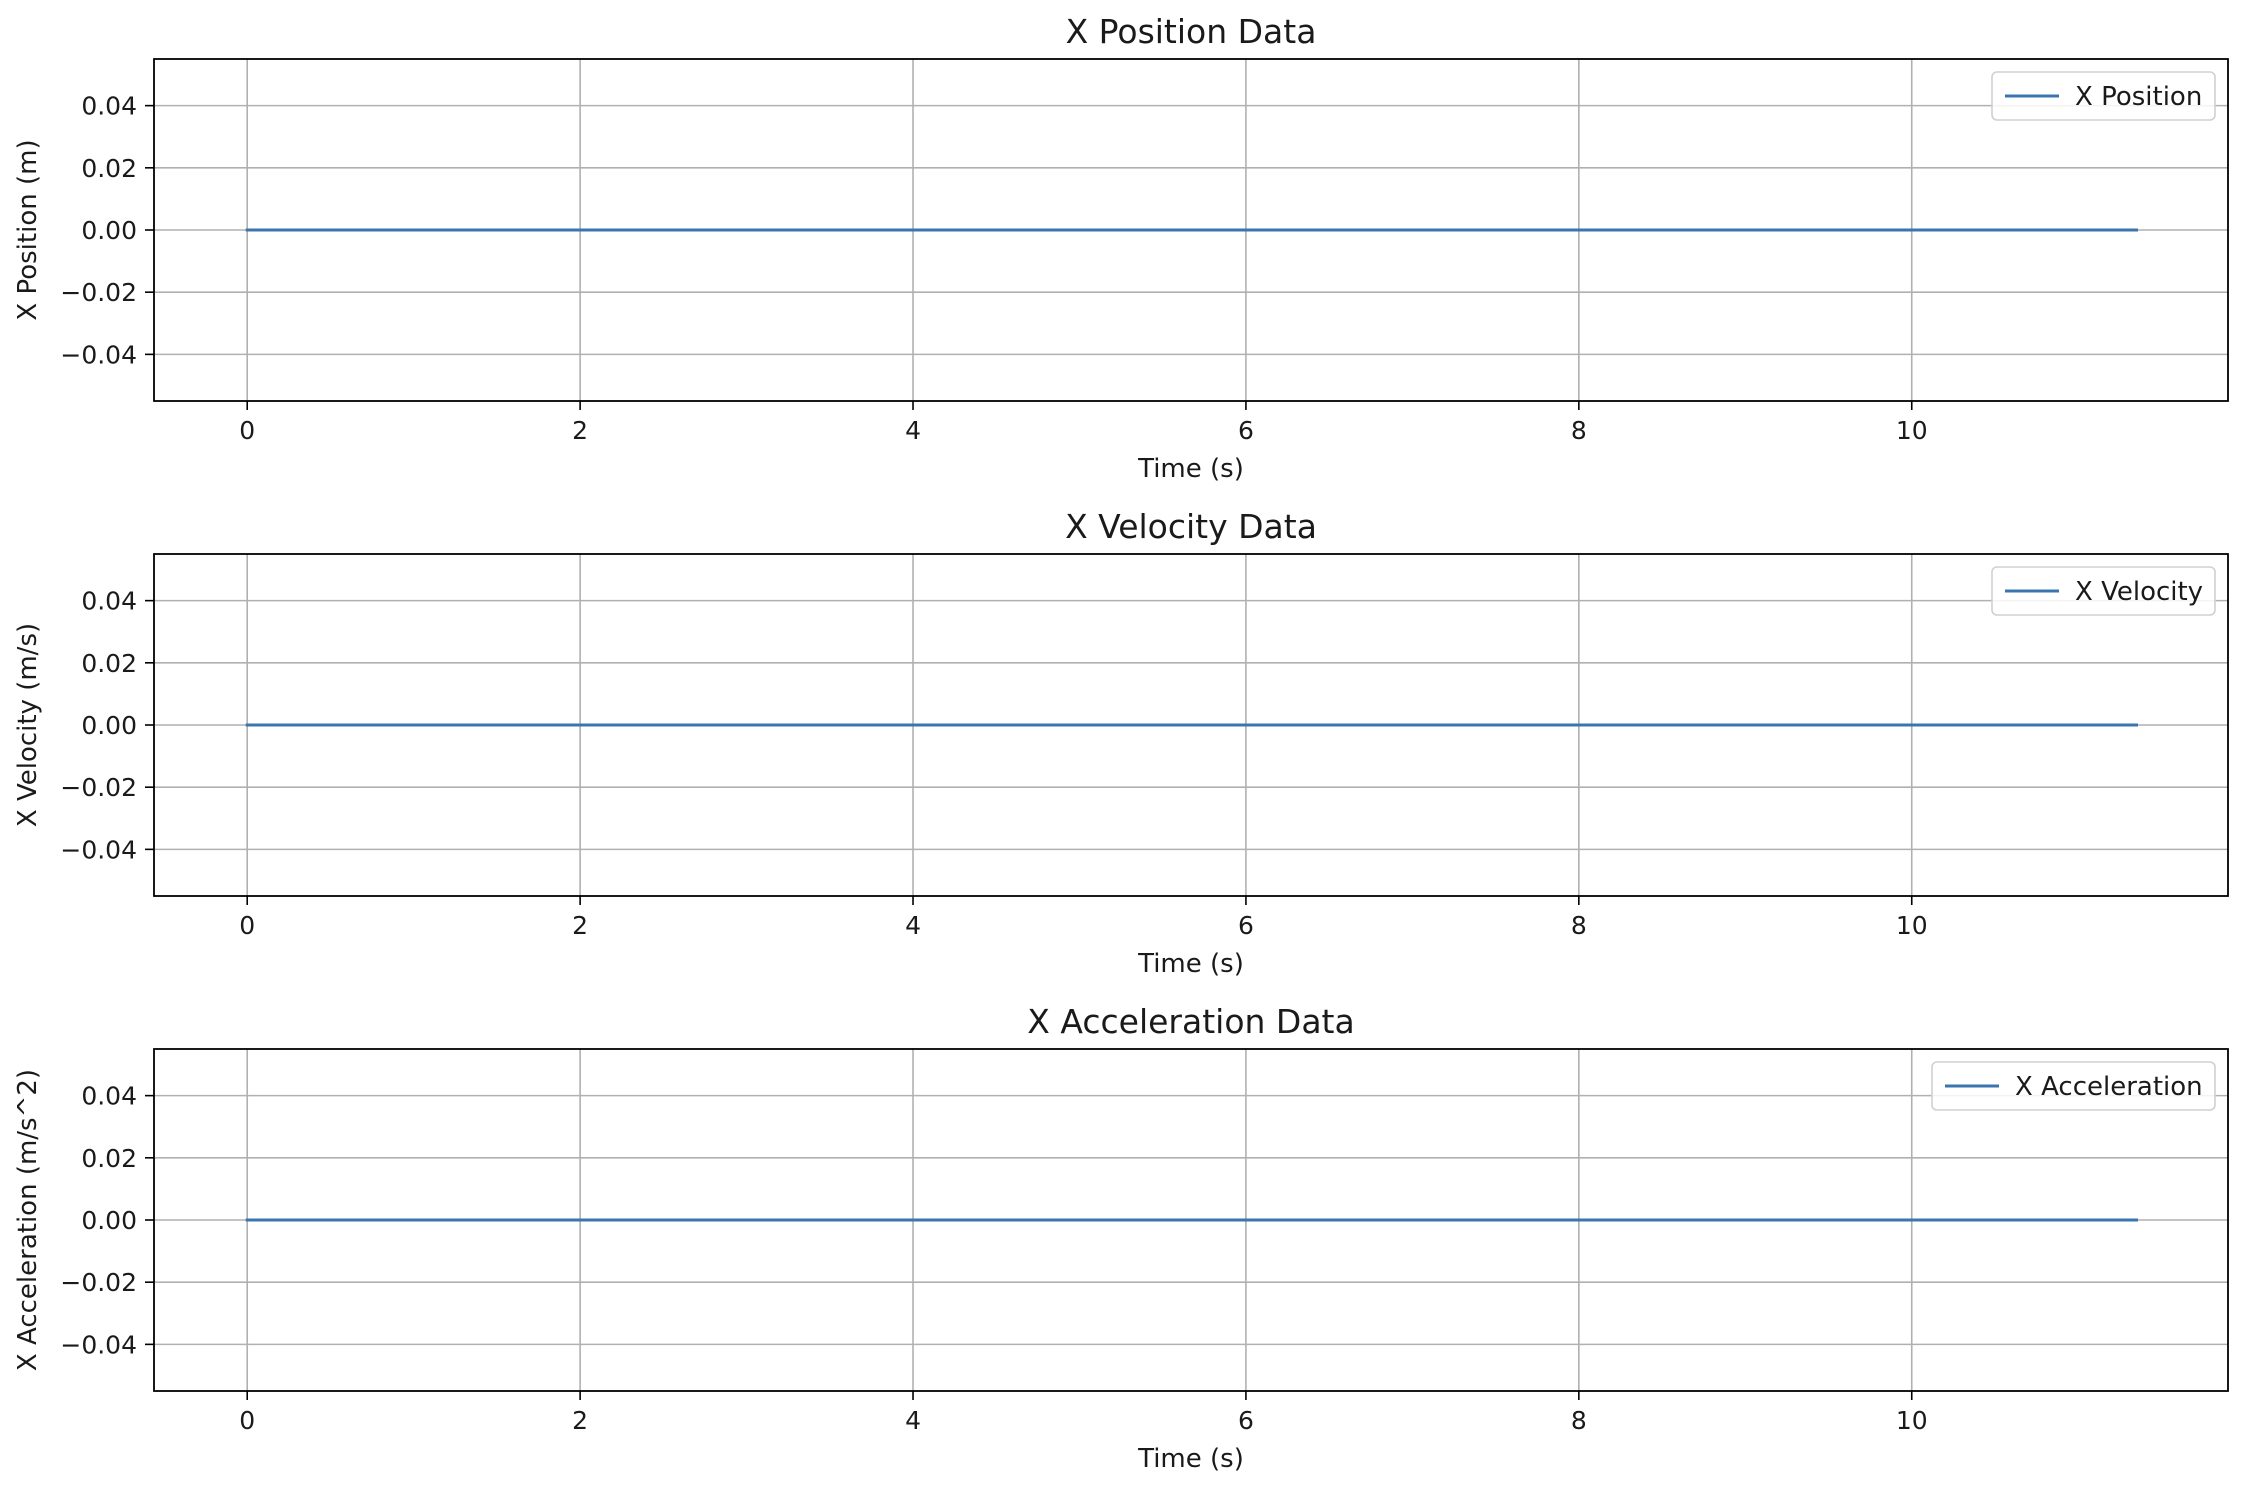  What do you see at coordinates (2139, 592) in the screenshot?
I see `legend-label: X Velocity` at bounding box center [2139, 592].